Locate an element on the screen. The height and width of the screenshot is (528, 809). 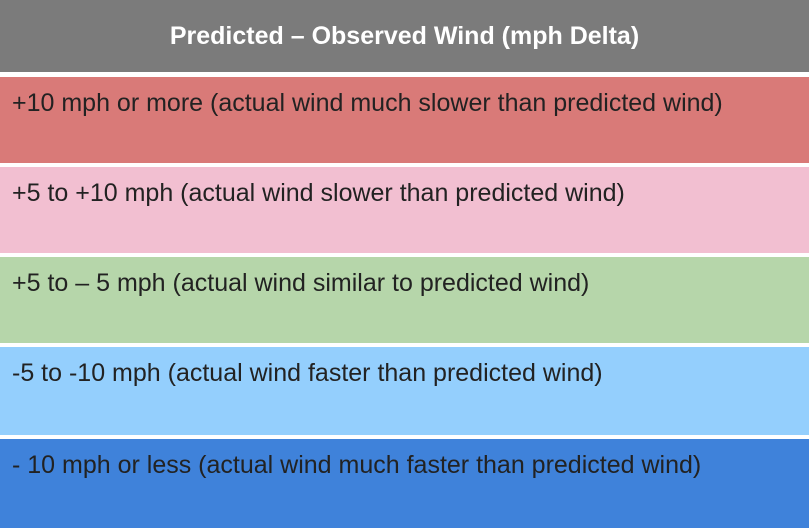
table-header: Predicted – Observed Wind (mph Delta) is located at coordinates (404, 36).